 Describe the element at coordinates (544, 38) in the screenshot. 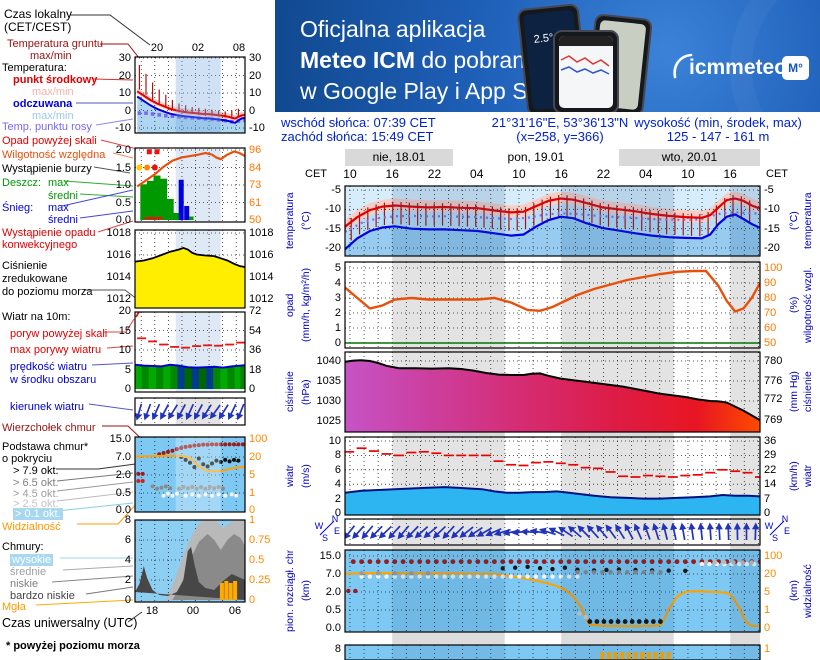

I see `phone-temp-label: 2.5°` at that location.